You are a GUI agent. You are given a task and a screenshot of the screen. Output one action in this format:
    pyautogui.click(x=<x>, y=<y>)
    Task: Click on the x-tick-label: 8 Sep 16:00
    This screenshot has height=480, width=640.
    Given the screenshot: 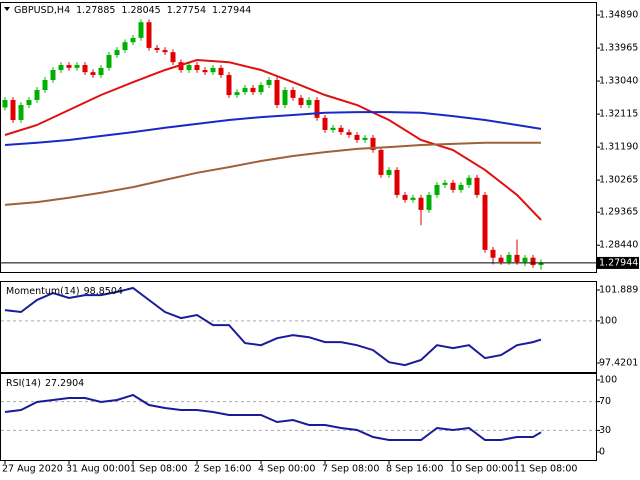 What is the action you would take?
    pyautogui.click(x=414, y=469)
    